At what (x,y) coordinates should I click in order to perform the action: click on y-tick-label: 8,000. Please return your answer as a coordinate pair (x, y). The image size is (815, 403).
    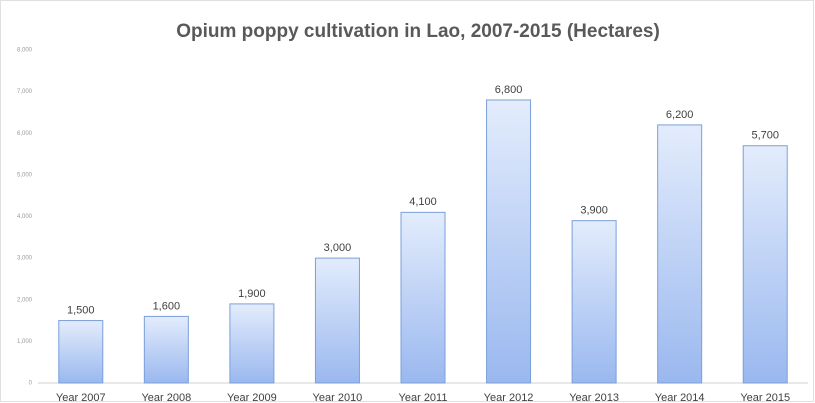
    Looking at the image, I should click on (25, 51).